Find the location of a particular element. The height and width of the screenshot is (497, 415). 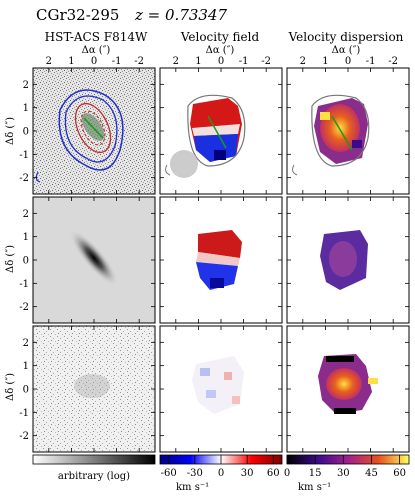

colorbar-dispersion is located at coordinates (348, 459).